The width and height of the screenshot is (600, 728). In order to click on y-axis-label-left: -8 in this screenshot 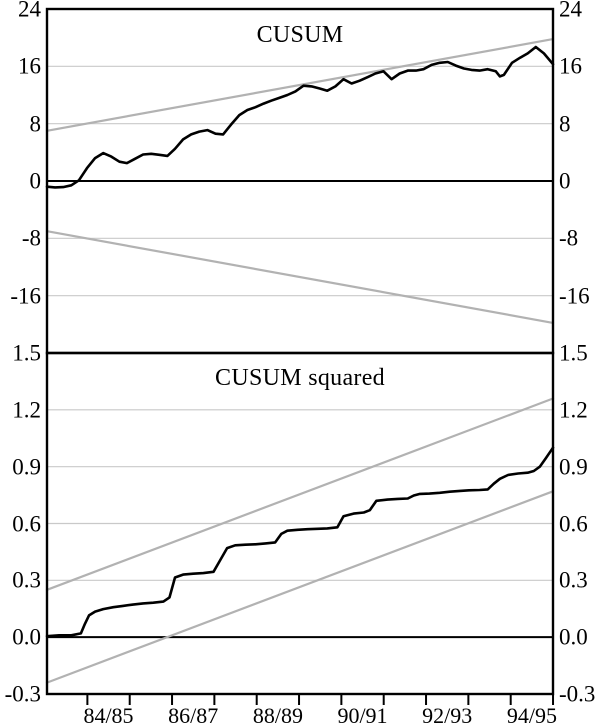, I will do `click(31, 238)`.